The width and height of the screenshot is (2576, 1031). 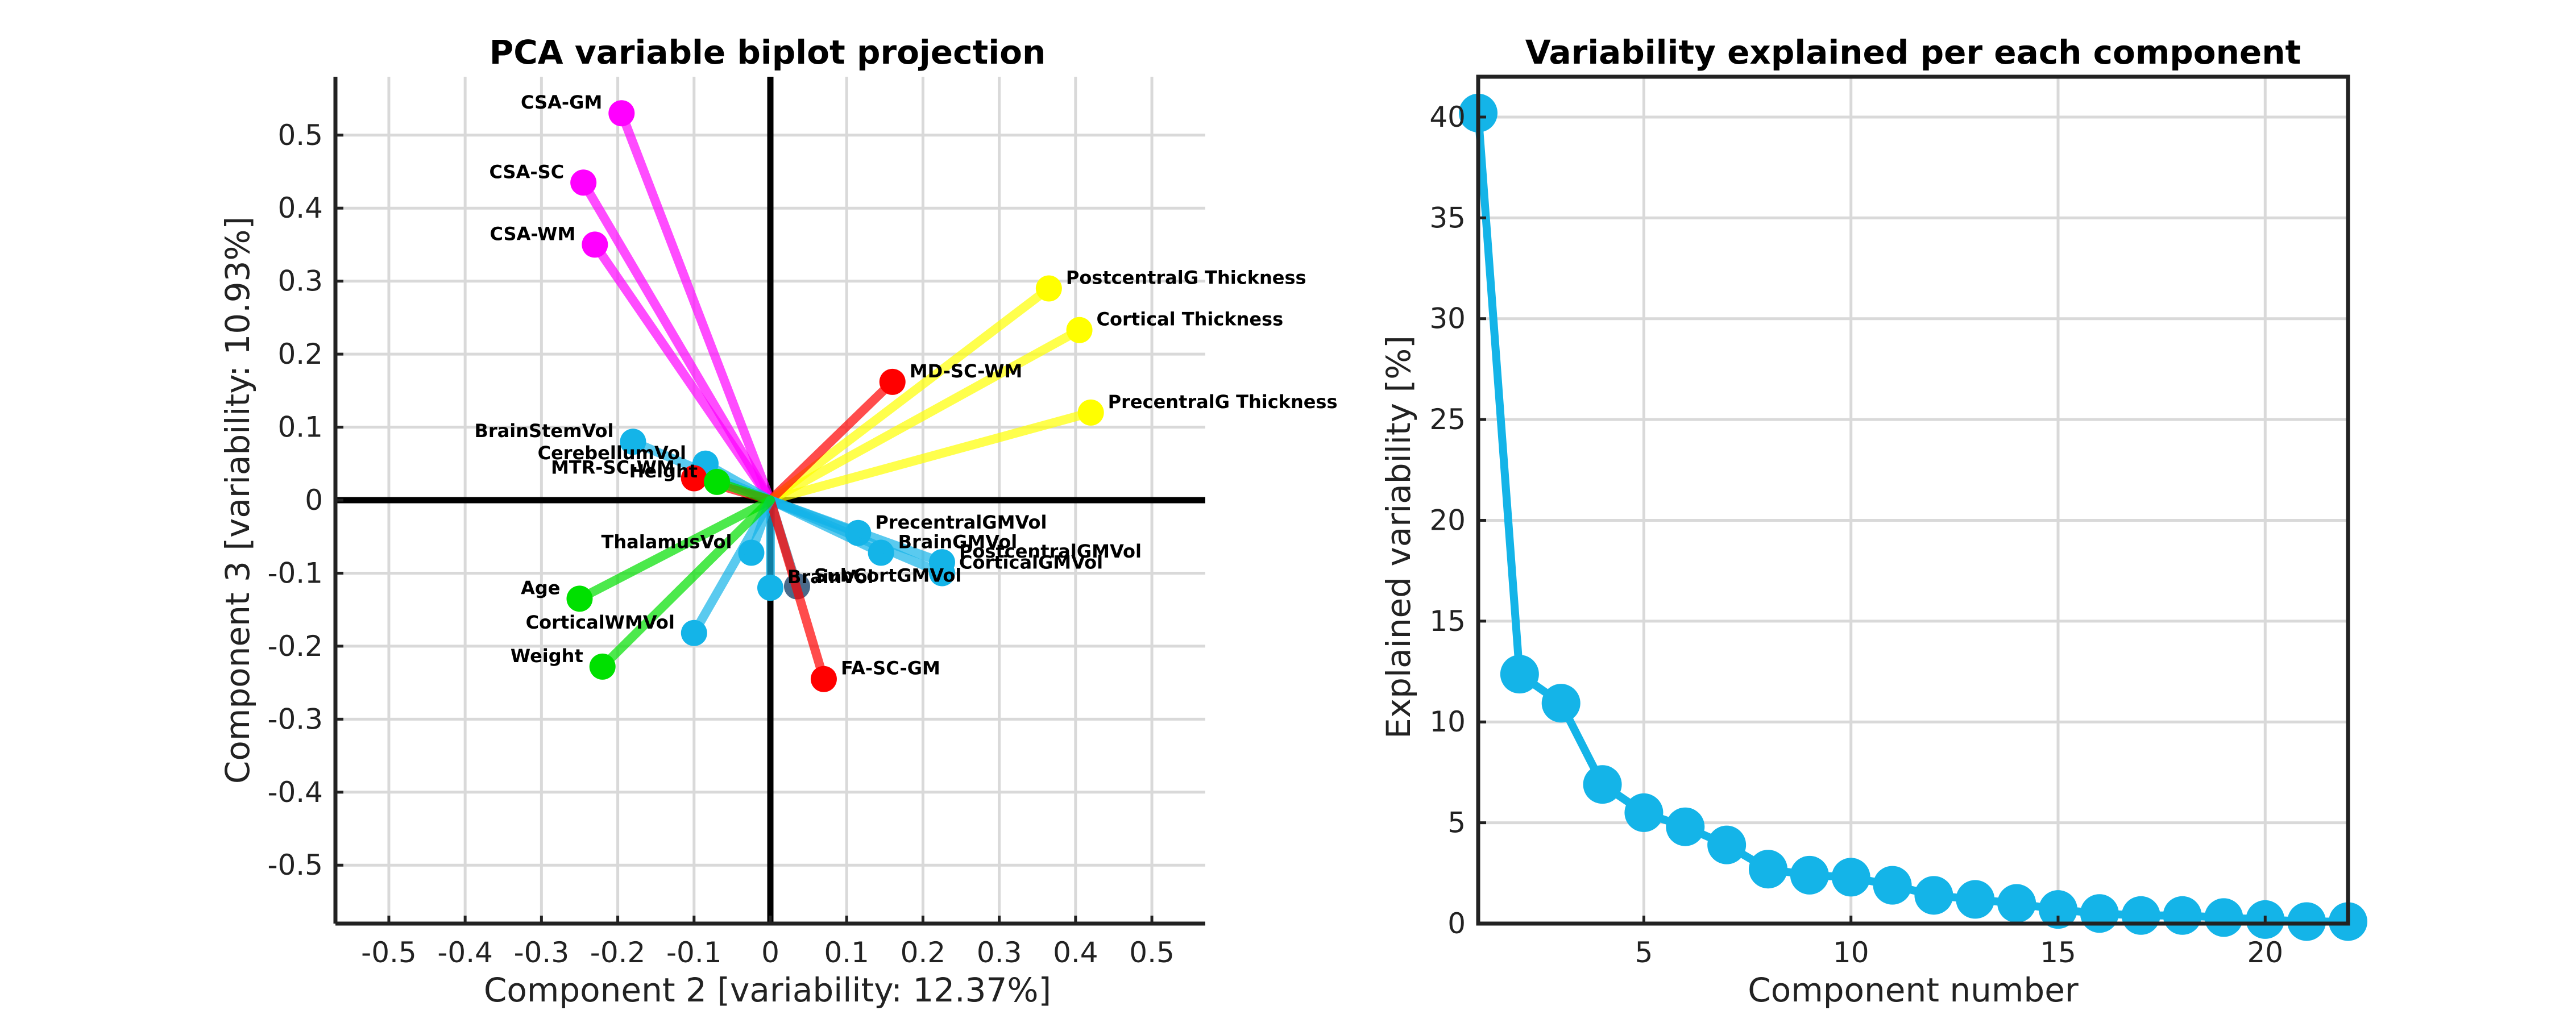 I want to click on biplot-x-tick-label: 0.2, so click(x=924, y=953).